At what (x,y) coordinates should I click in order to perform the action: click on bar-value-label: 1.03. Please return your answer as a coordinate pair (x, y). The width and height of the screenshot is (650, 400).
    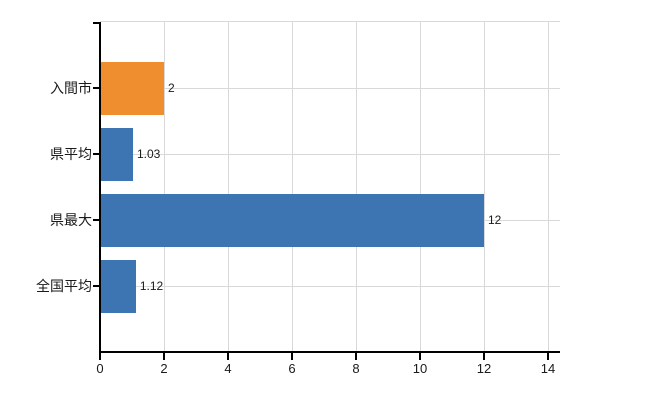
    Looking at the image, I should click on (148, 154).